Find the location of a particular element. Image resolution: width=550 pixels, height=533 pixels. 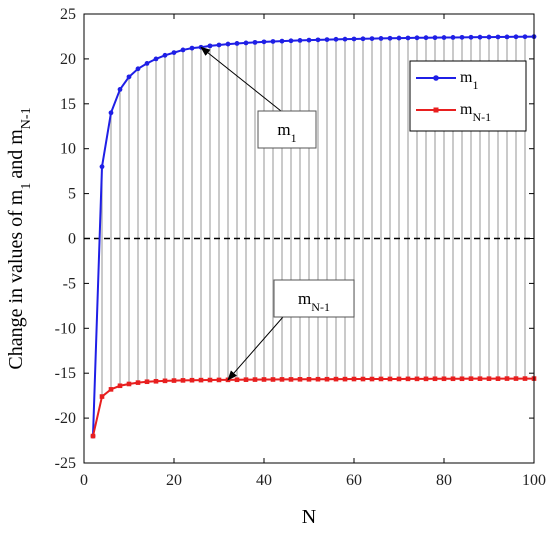

x-tick-label: 20 is located at coordinates (174, 480).